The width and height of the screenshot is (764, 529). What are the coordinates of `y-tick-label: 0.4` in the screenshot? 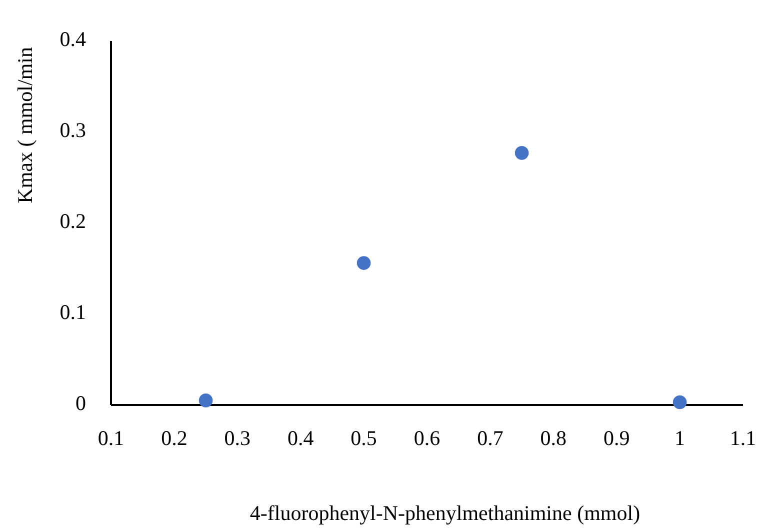 It's located at (73, 38).